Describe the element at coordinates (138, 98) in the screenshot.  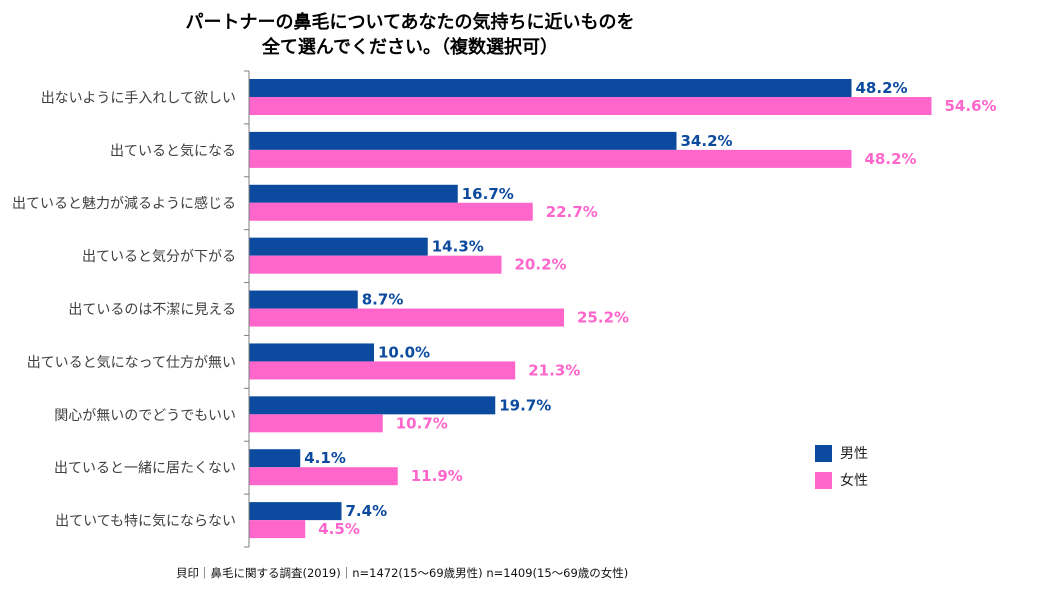
I see `category-label: 出ないように手入れして欲しい` at that location.